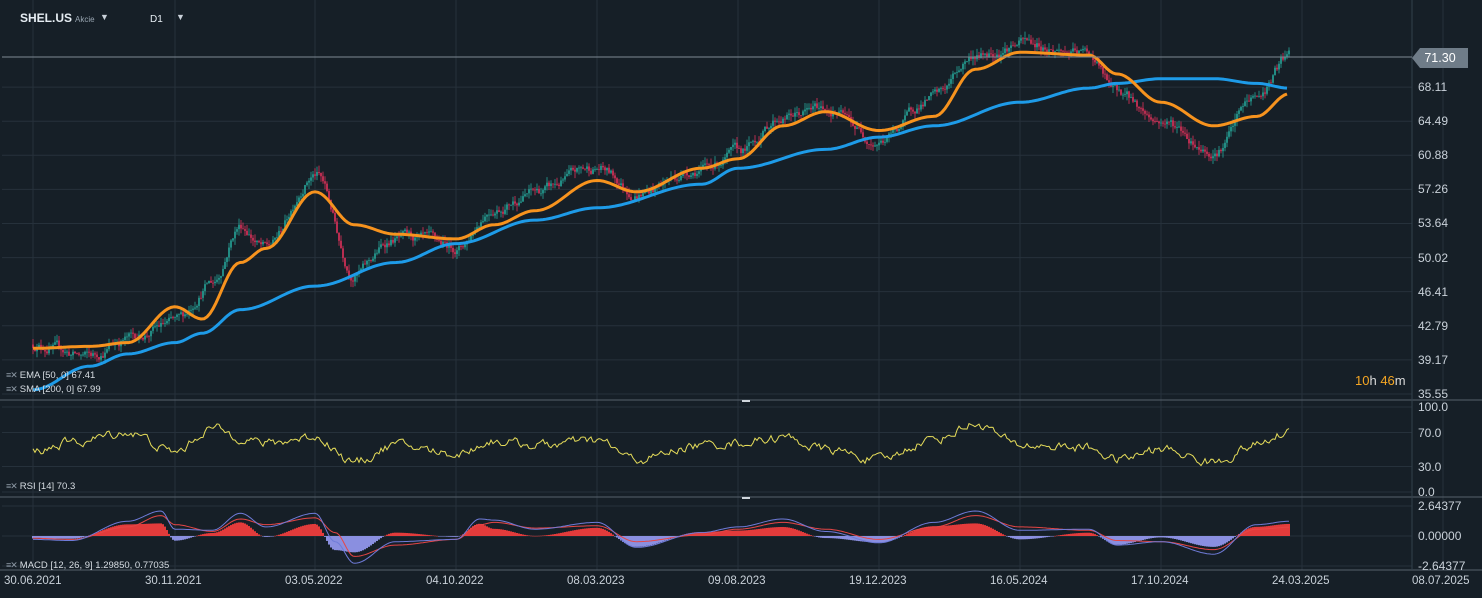 The height and width of the screenshot is (598, 1482). Describe the element at coordinates (180, 17) in the screenshot. I see `timeframe-dropdown-icon: ▼` at that location.